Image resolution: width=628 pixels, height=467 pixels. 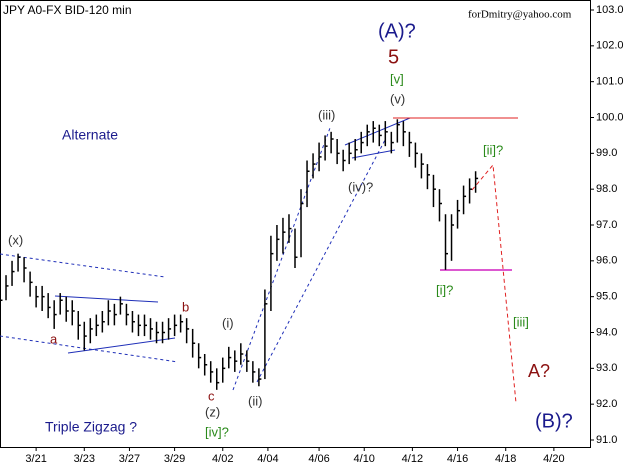 I want to click on y-tick-label: 93.0, so click(x=606, y=368).